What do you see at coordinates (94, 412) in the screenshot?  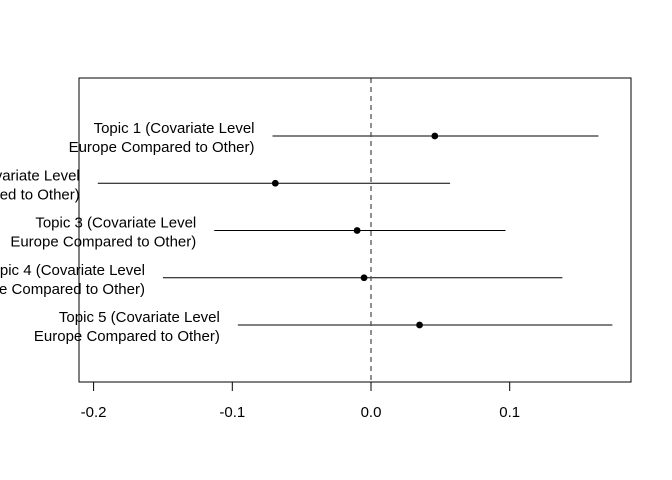 I see `x-tick-label: -0.2` at bounding box center [94, 412].